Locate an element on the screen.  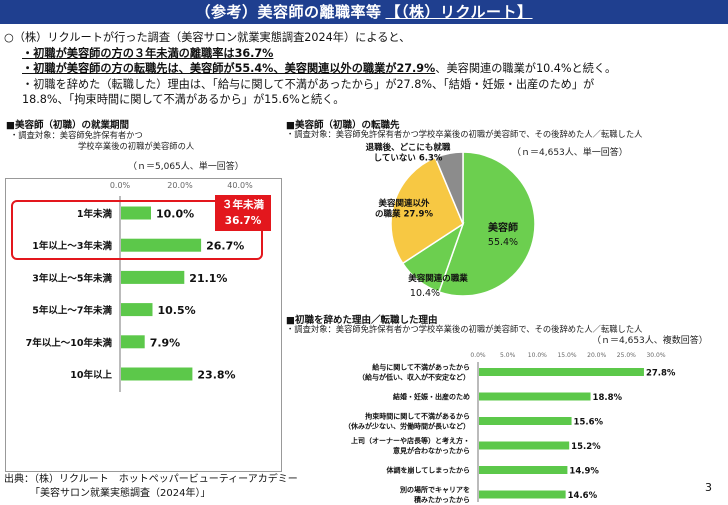
intro-bullet-destination-rest: 、美容関連の職業が10.4%と続く。 is located at coordinates (526, 68).